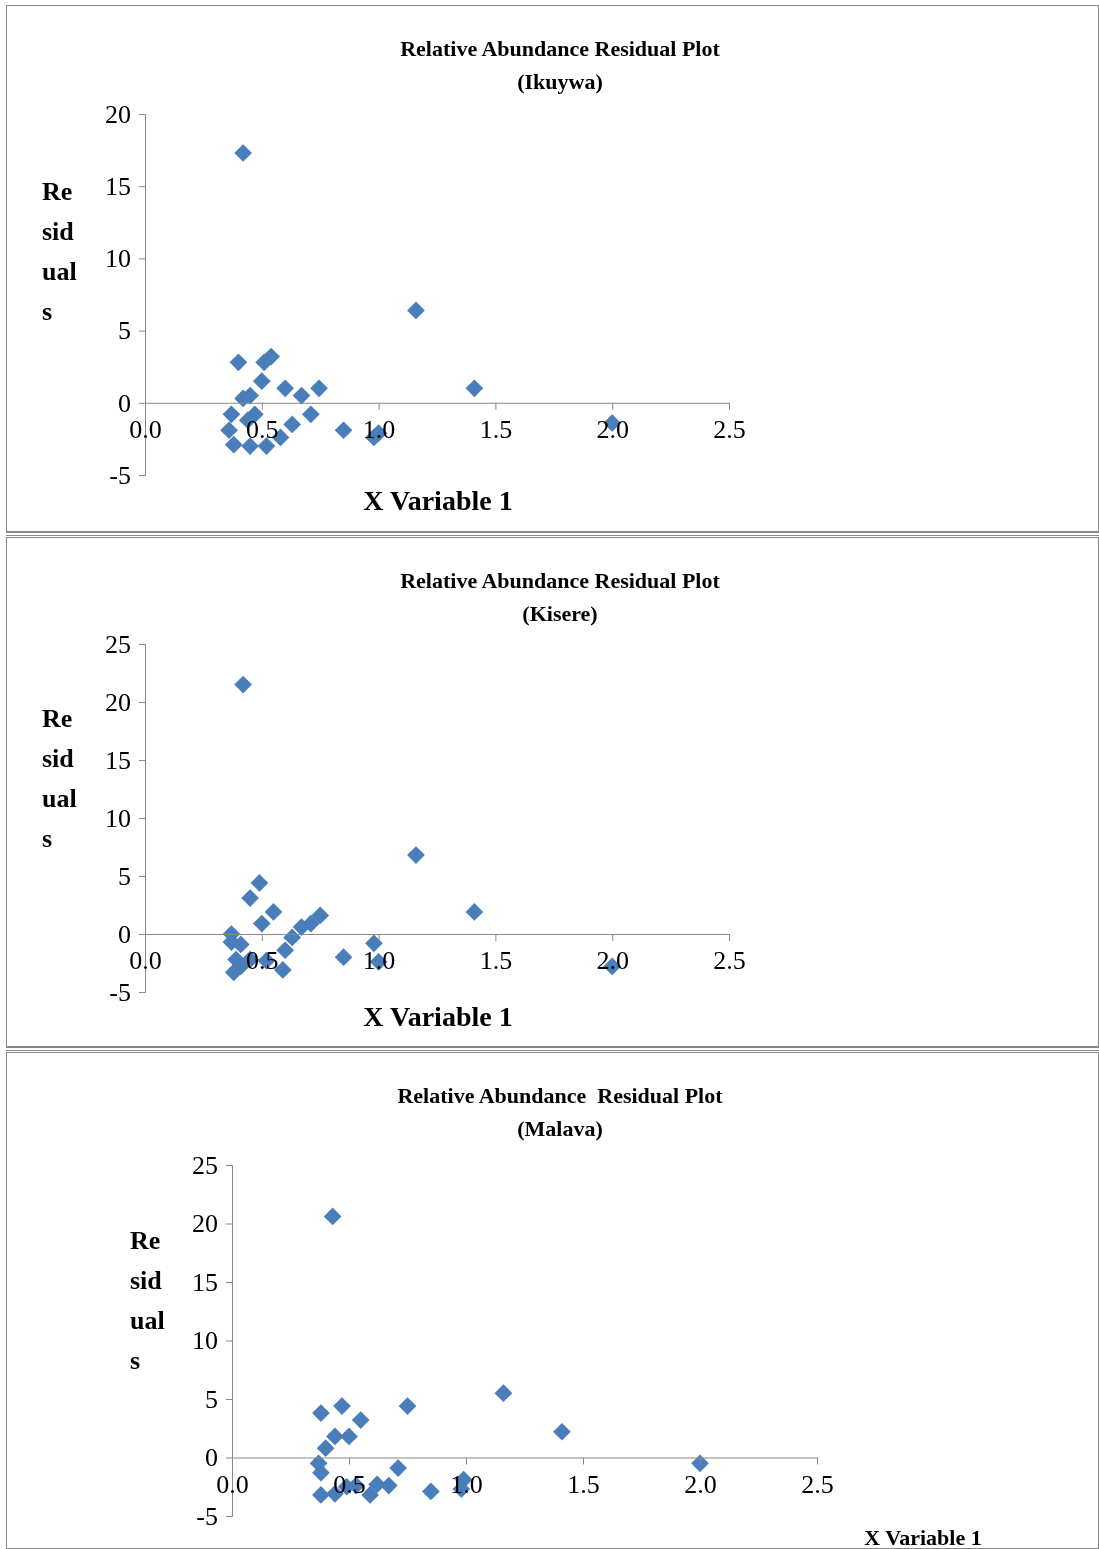 The width and height of the screenshot is (1099, 1549). I want to click on chart-subtitle: (Kisere), so click(560, 613).